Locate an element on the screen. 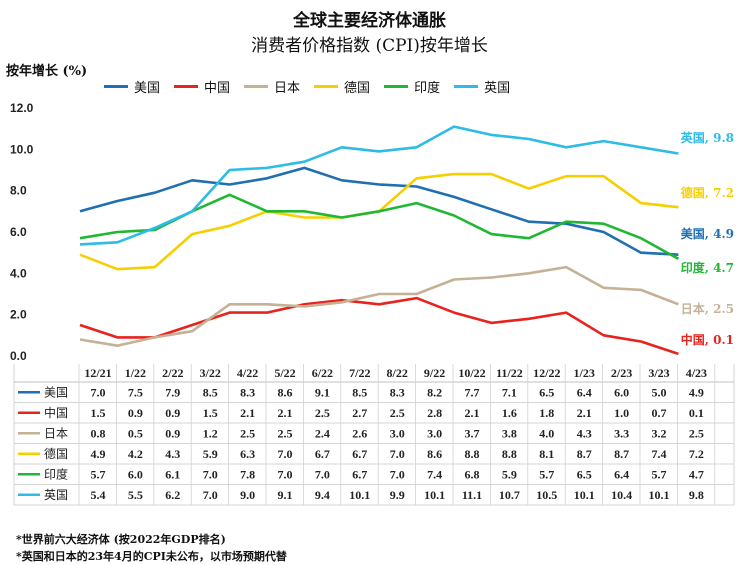  table-cell: 8.3 is located at coordinates (247, 392).